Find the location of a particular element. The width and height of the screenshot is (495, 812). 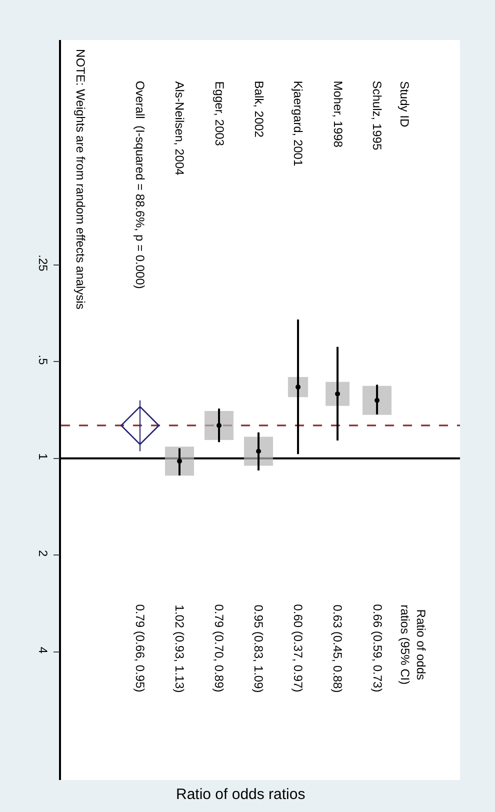

x-tick-label: Kjaergard, 2001 is located at coordinates (297, 123).